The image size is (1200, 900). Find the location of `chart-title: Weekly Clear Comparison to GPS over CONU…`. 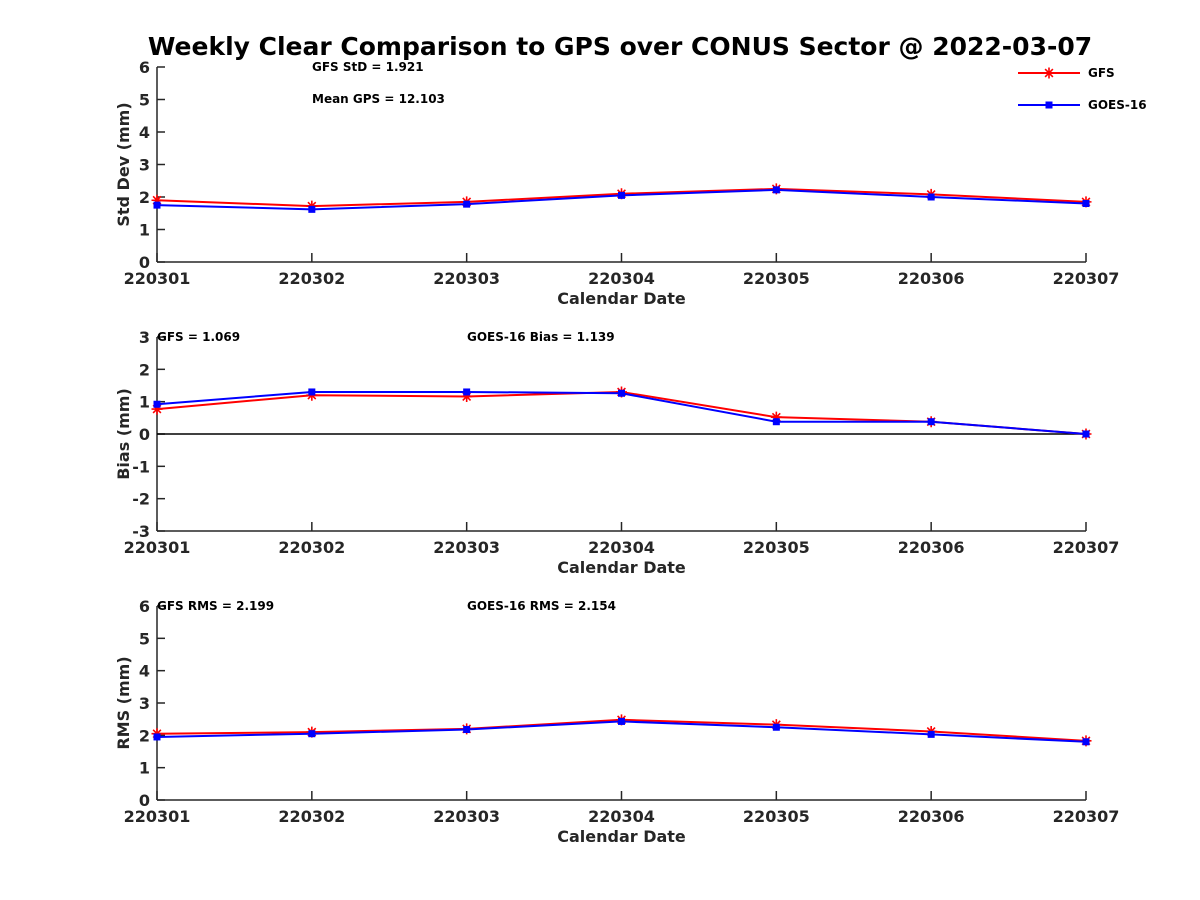

chart-title: Weekly Clear Comparison to GPS over CONU… is located at coordinates (620, 46).